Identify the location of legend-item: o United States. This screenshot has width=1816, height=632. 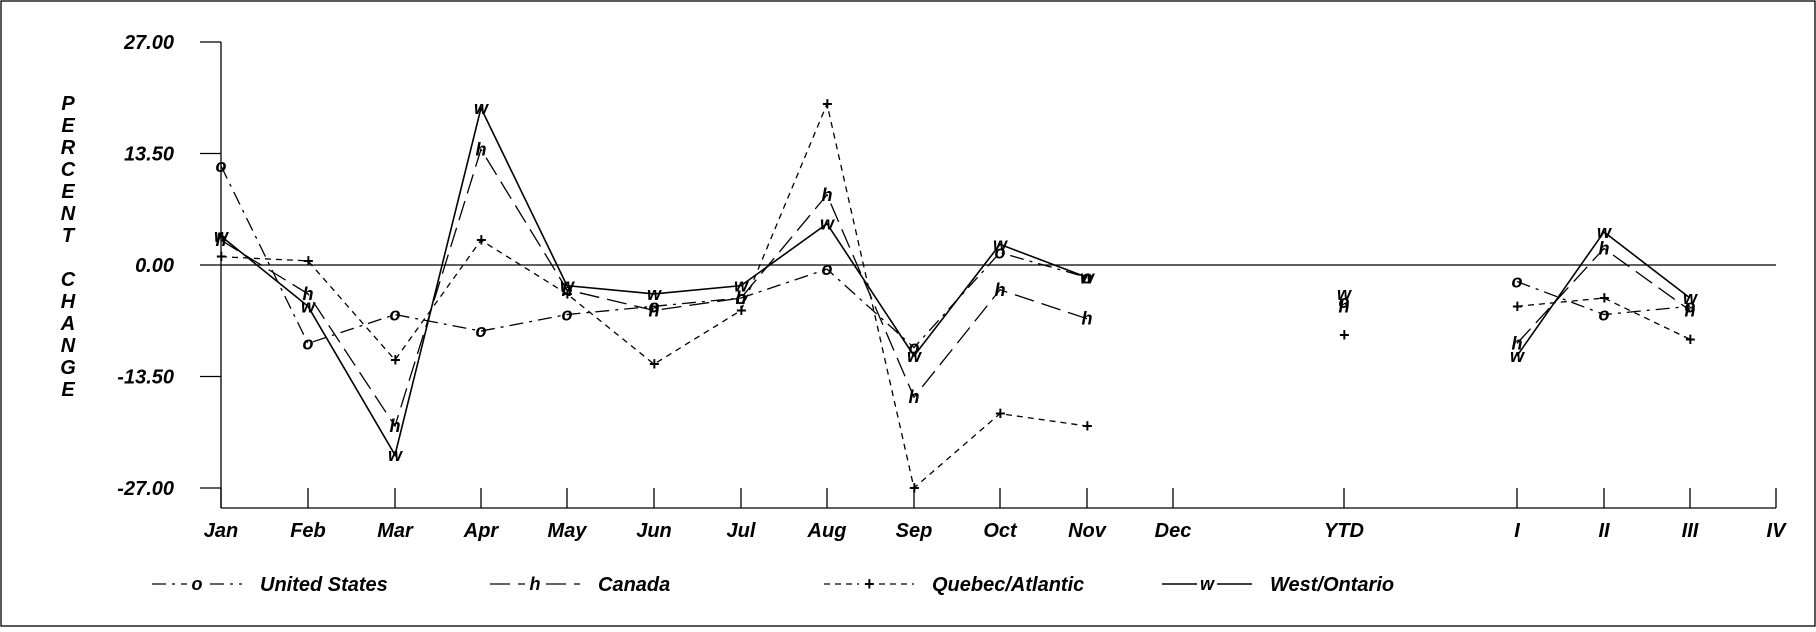
(270, 584).